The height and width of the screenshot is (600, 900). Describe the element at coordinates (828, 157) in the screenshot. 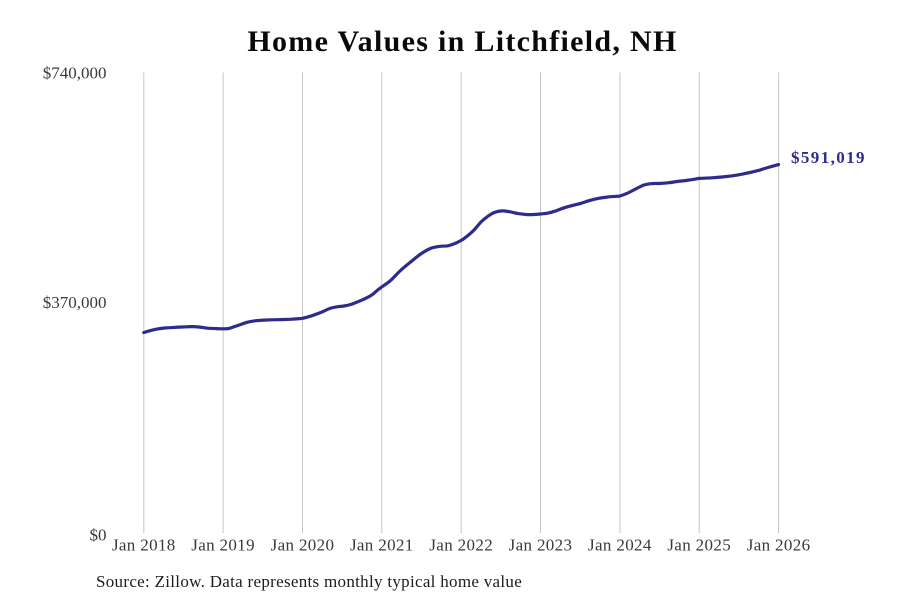

I see `svg-text: $591,019` at that location.